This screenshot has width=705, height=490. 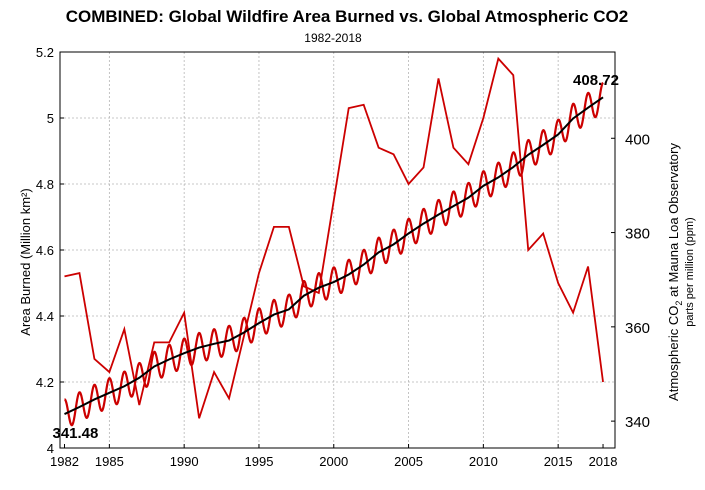 I want to click on y-tick-label: 4.4, so click(x=45, y=316).